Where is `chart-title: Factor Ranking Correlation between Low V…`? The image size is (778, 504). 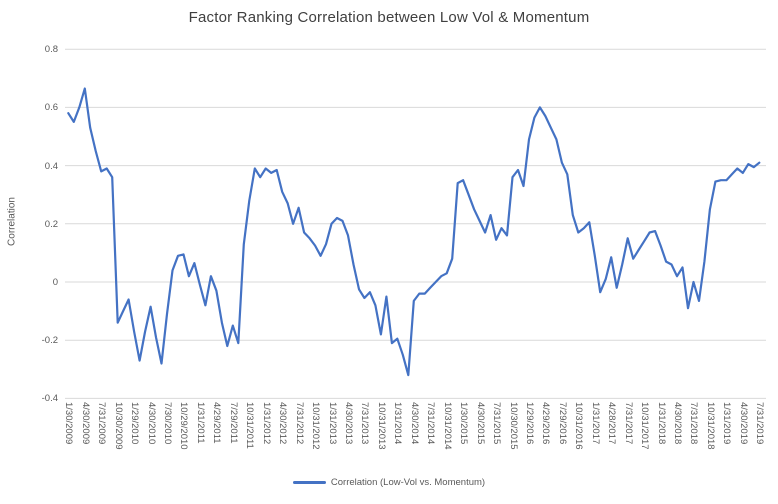 chart-title: Factor Ranking Correlation between Low V… is located at coordinates (389, 17).